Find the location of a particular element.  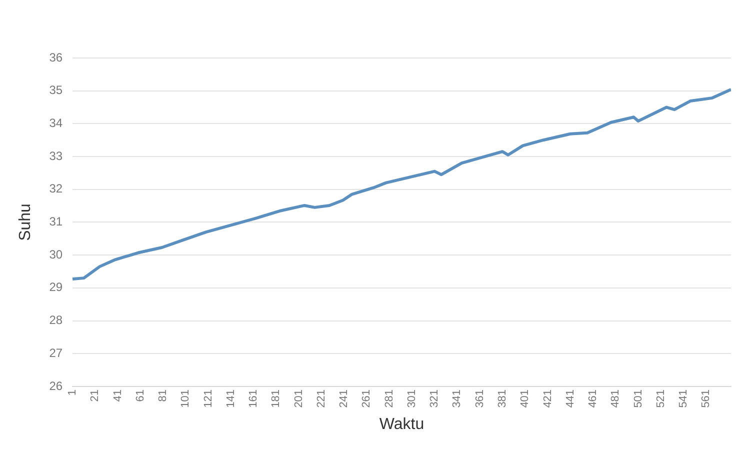

y-tick-label: 29 is located at coordinates (56, 287).